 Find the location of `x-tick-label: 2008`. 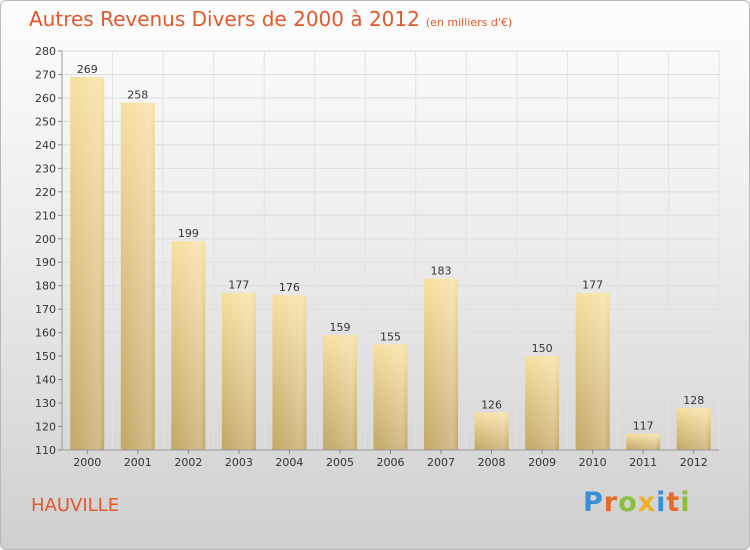

x-tick-label: 2008 is located at coordinates (492, 462).